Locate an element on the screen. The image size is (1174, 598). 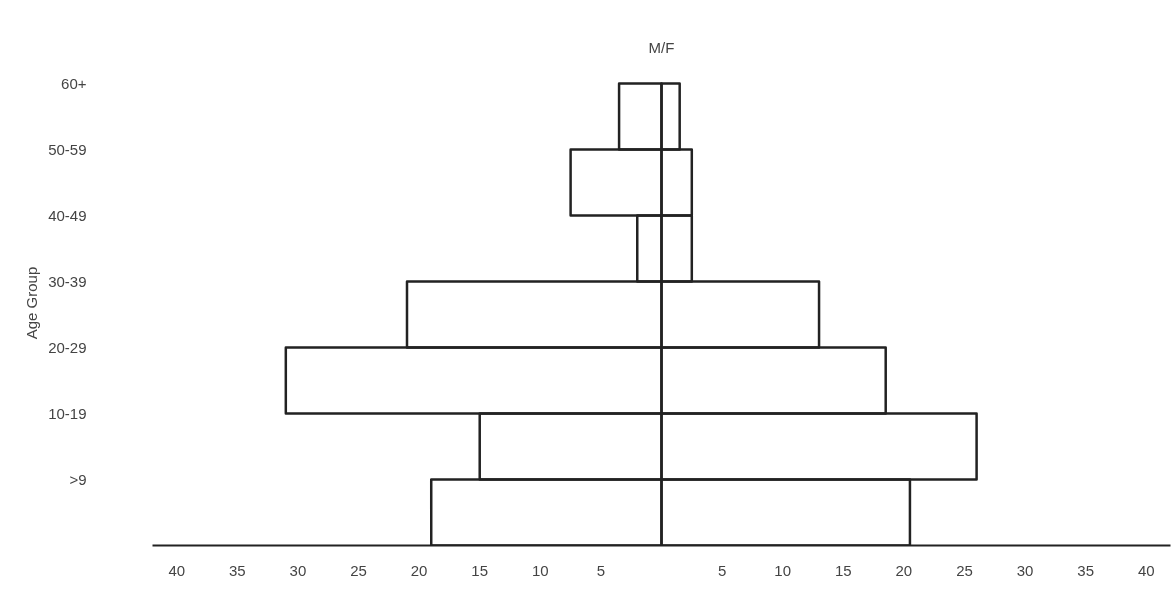
y-tick-label: 50-59 is located at coordinates (67, 150).